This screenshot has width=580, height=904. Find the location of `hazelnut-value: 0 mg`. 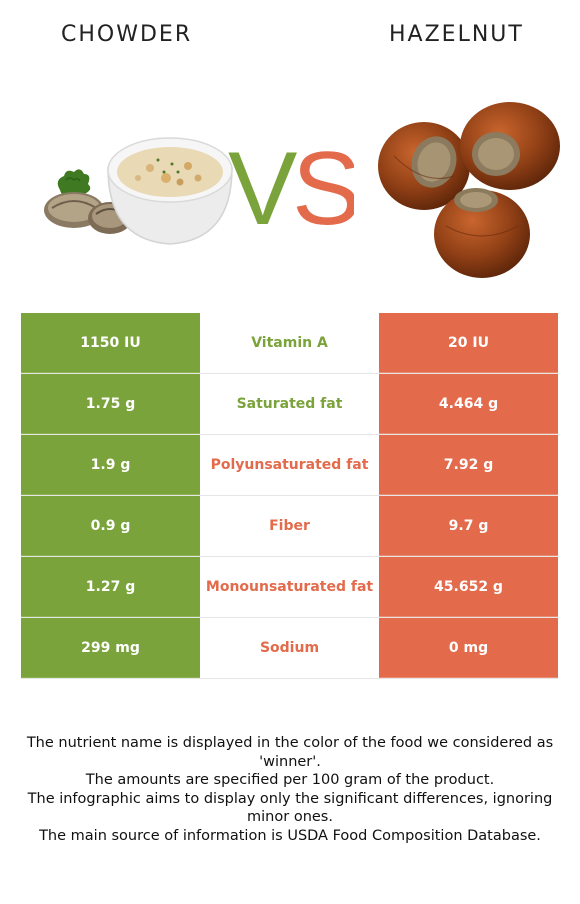

hazelnut-value: 0 mg is located at coordinates (468, 648).